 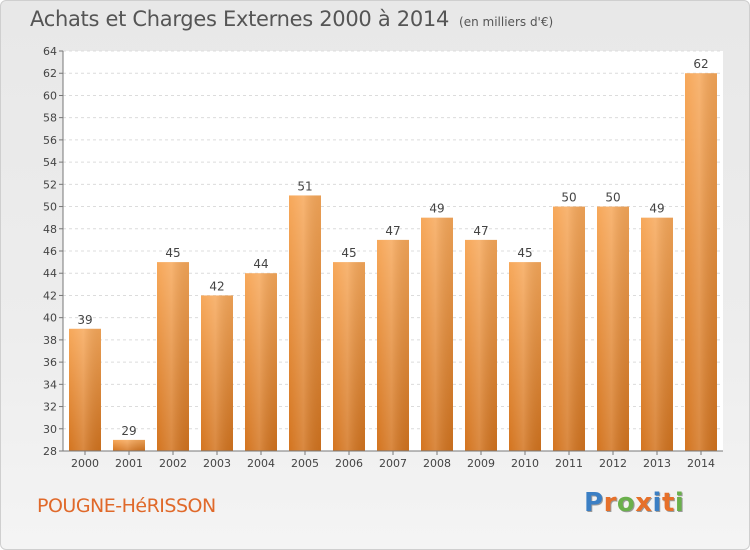 I want to click on bar-shade-2014, so click(x=701, y=262).